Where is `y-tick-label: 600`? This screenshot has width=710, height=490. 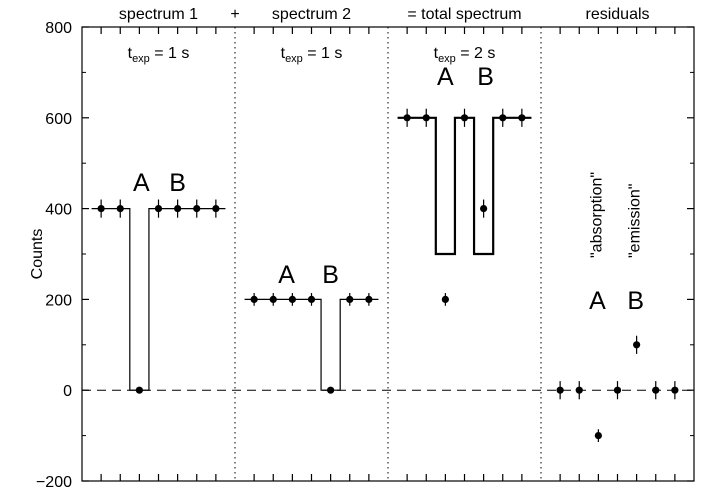 y-tick-label: 600 is located at coordinates (58, 119).